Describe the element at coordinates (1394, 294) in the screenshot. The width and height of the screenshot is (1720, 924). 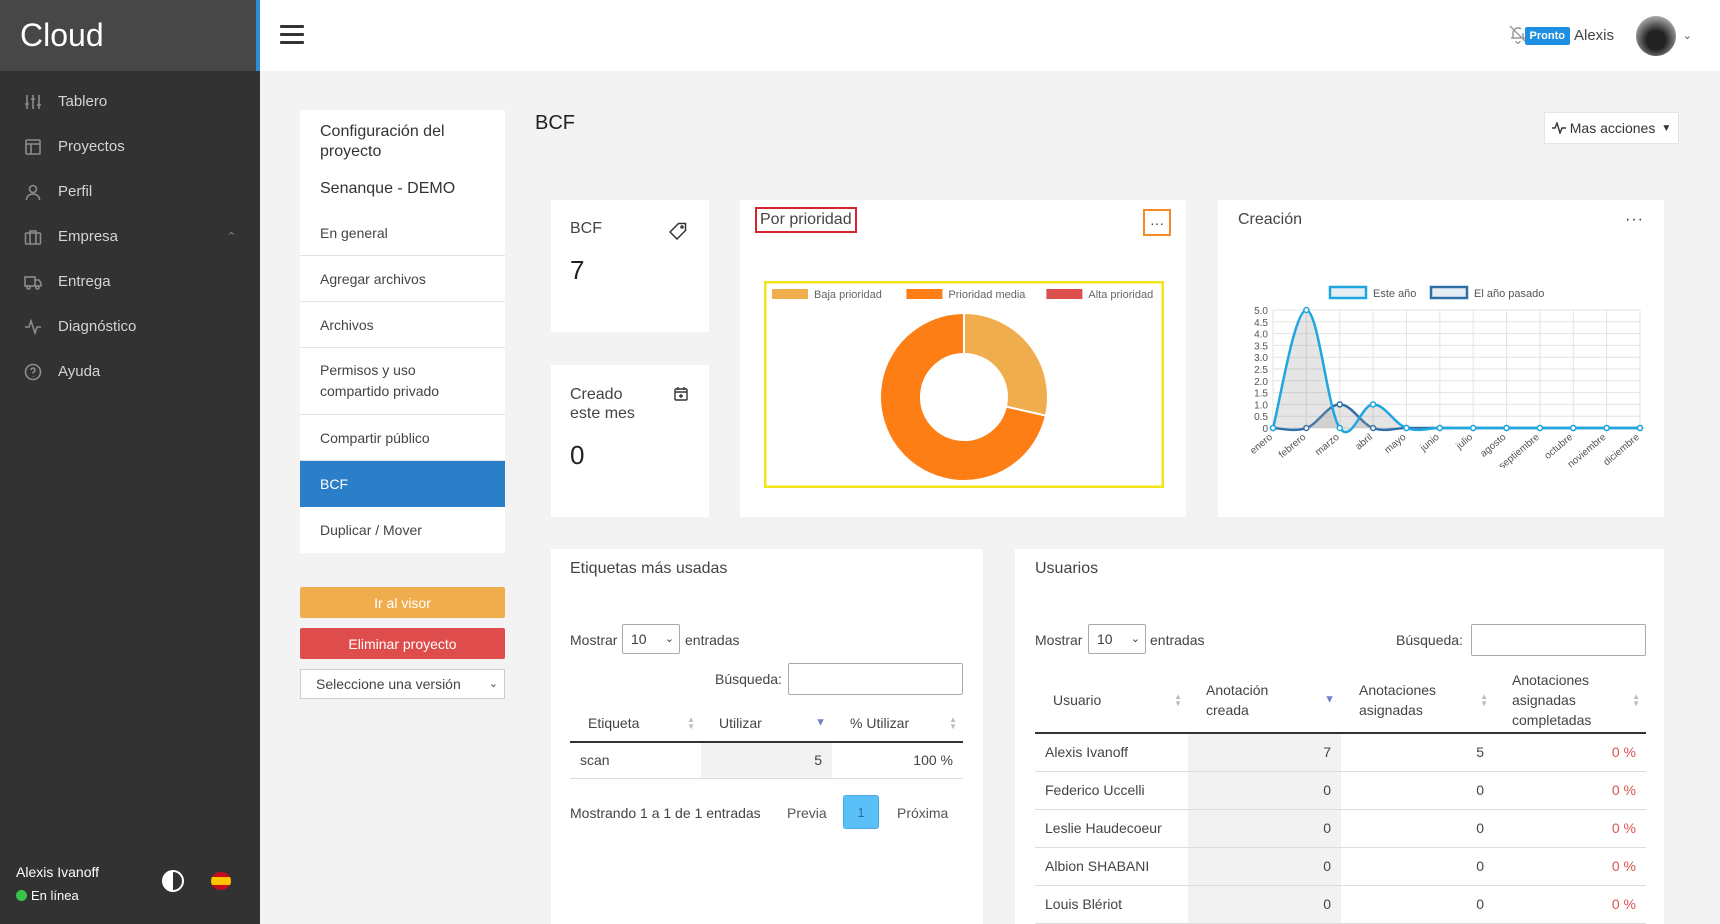
I see `legend-label: Este año` at that location.